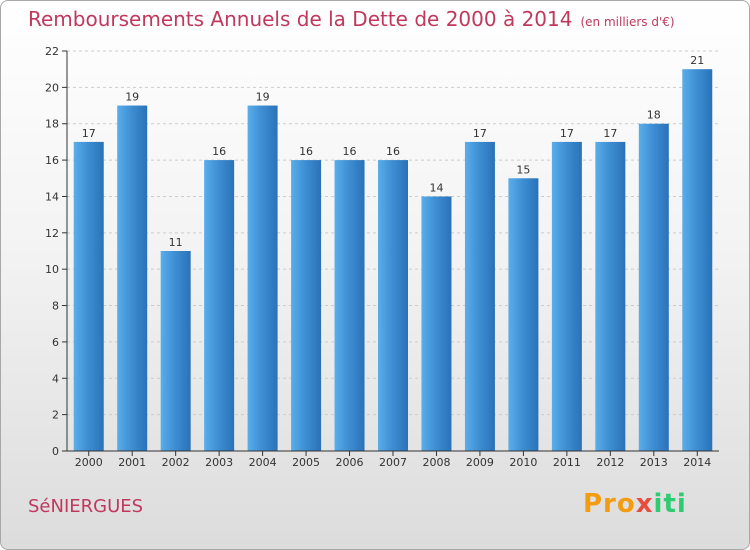 Image resolution: width=750 pixels, height=550 pixels. I want to click on bar-value-label: 18, so click(654, 115).